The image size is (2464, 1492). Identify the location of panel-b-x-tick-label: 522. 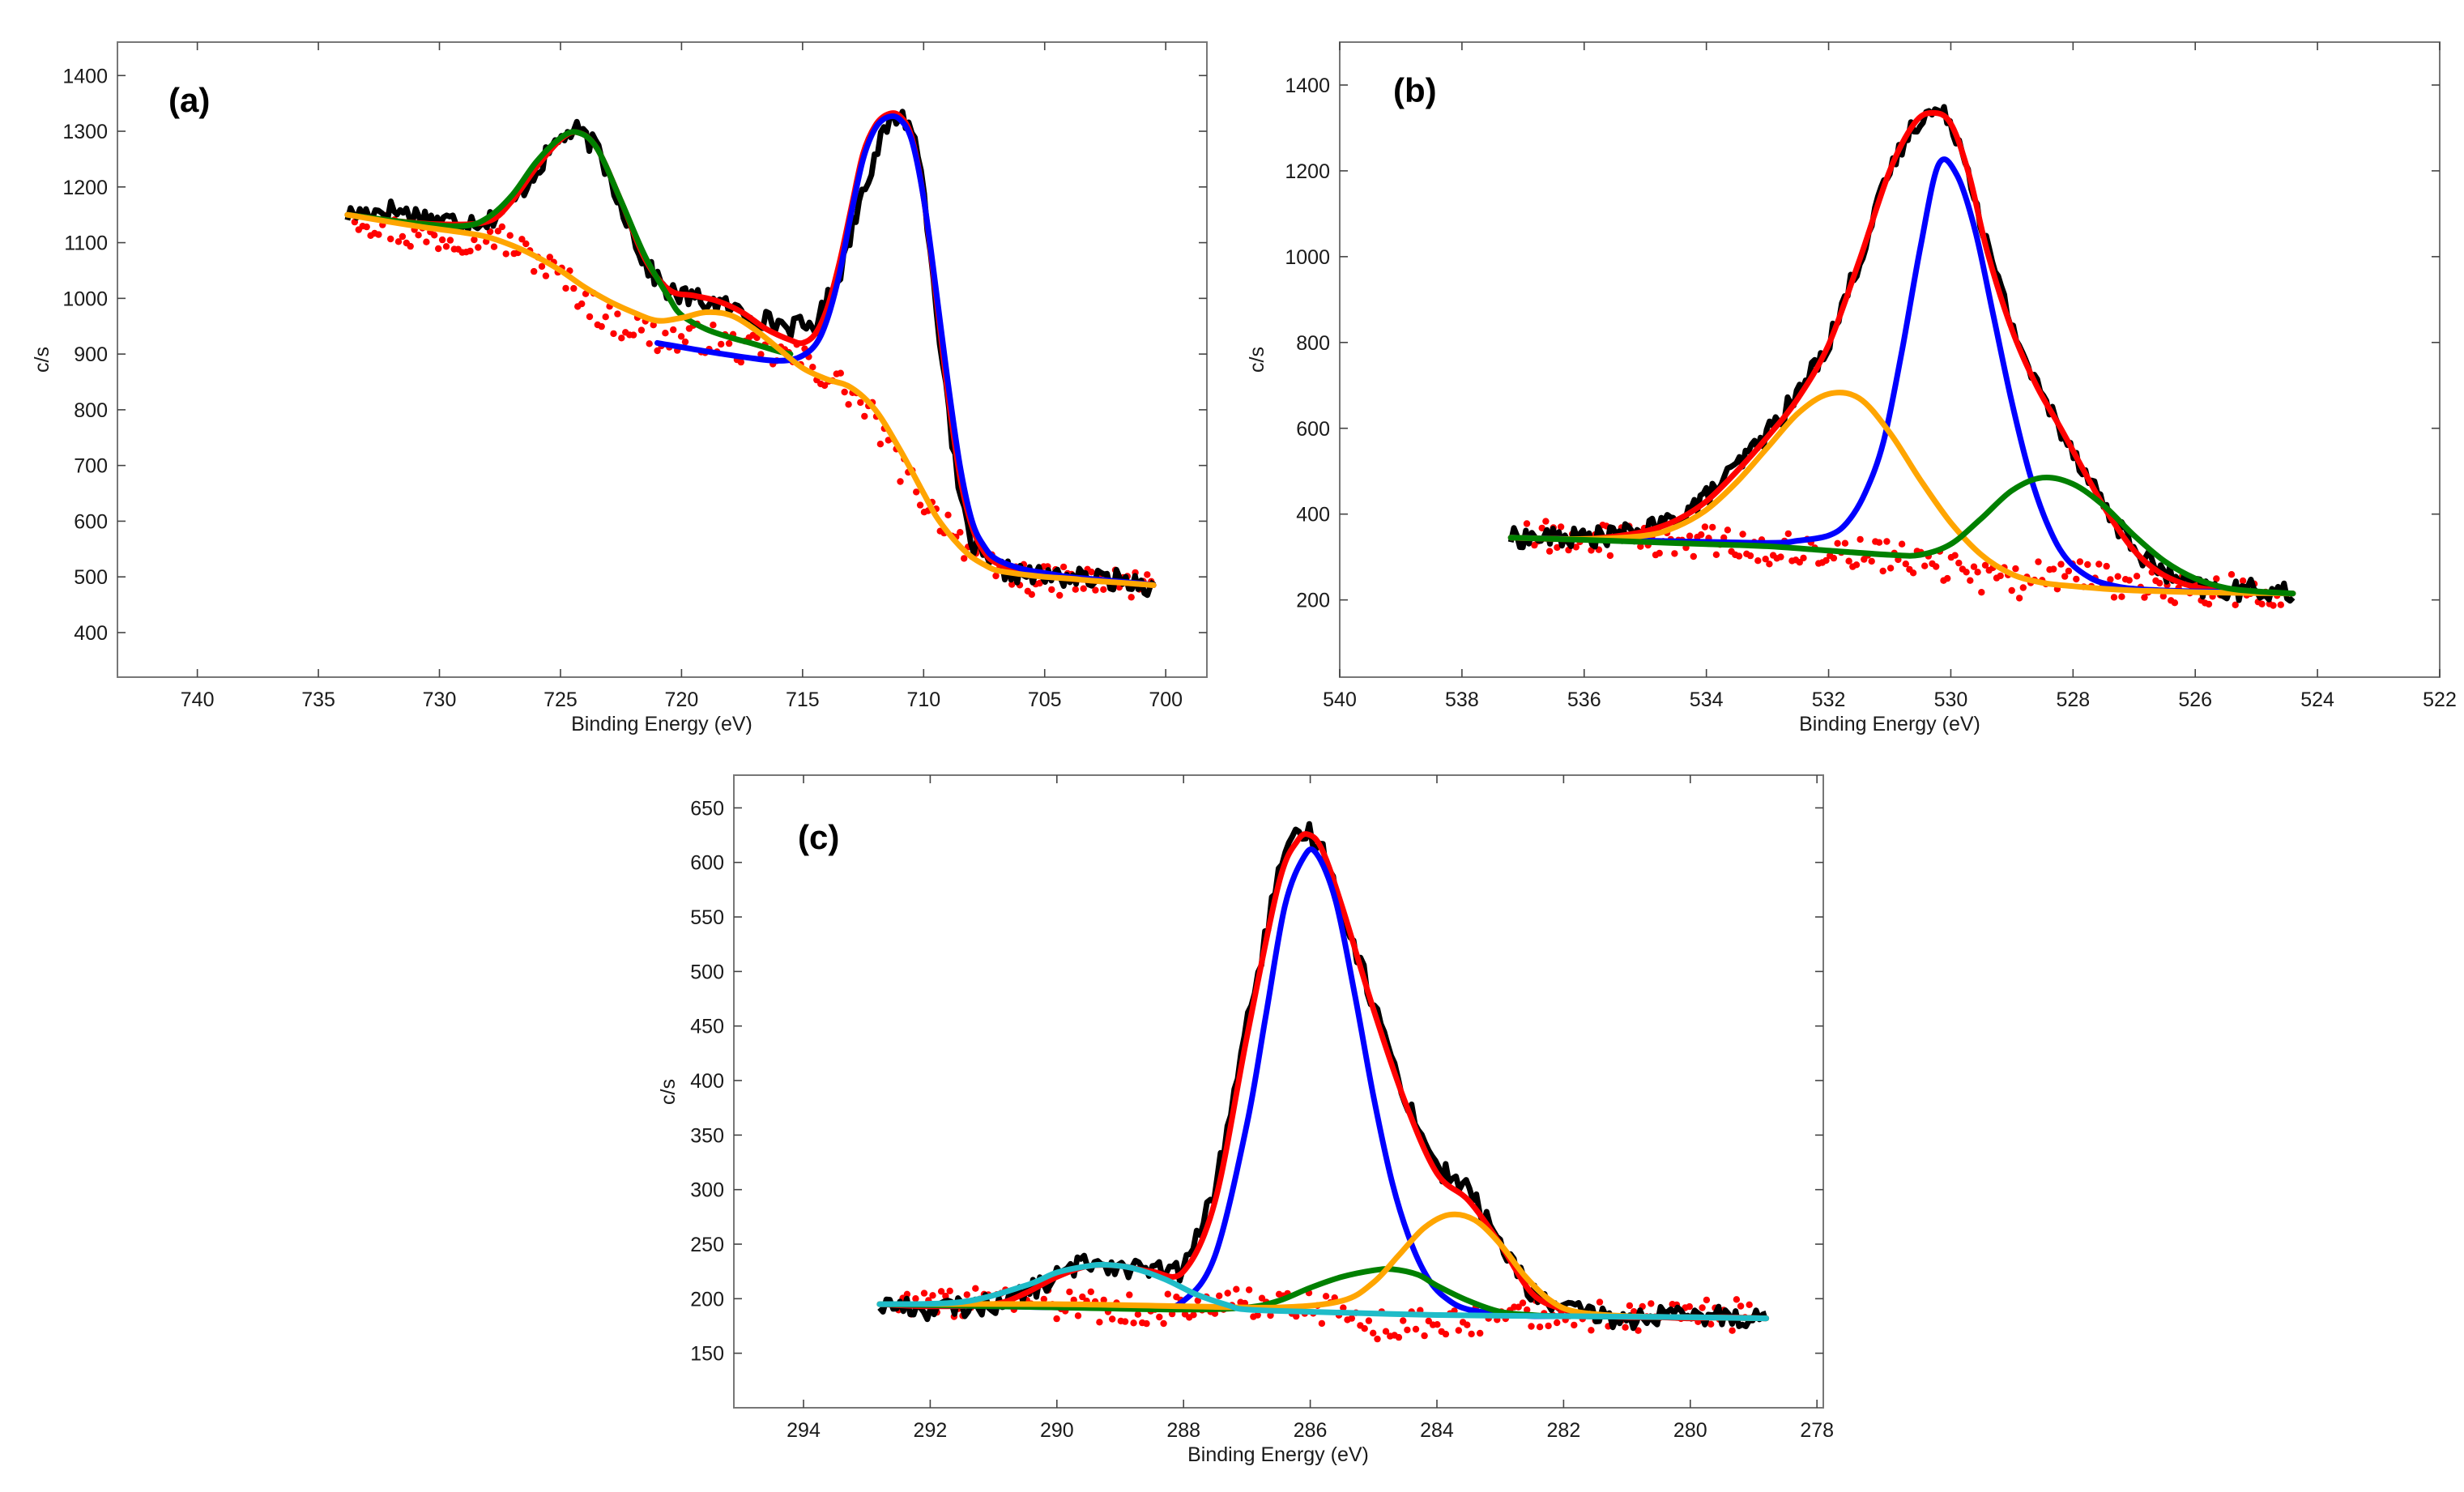
(2440, 700).